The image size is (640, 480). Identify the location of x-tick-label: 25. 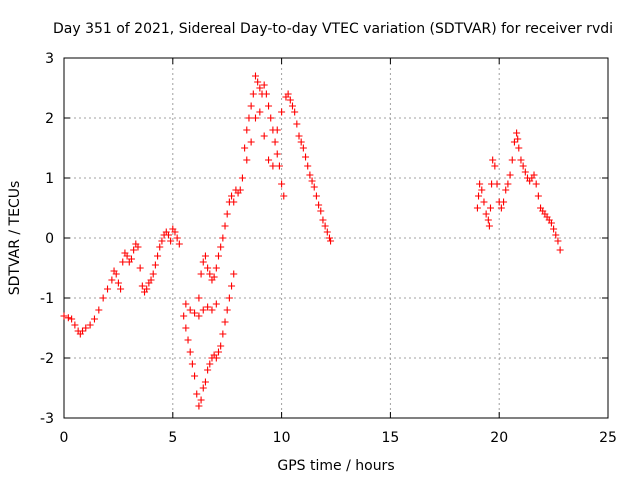
(608, 438).